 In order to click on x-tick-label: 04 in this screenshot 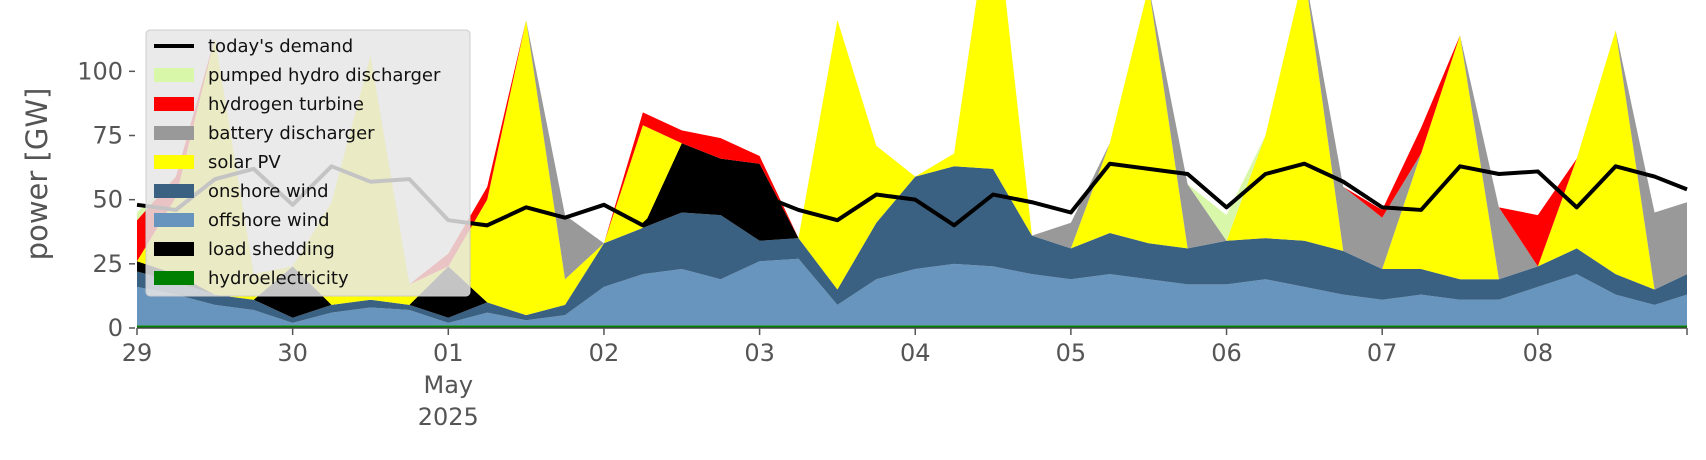, I will do `click(915, 353)`.